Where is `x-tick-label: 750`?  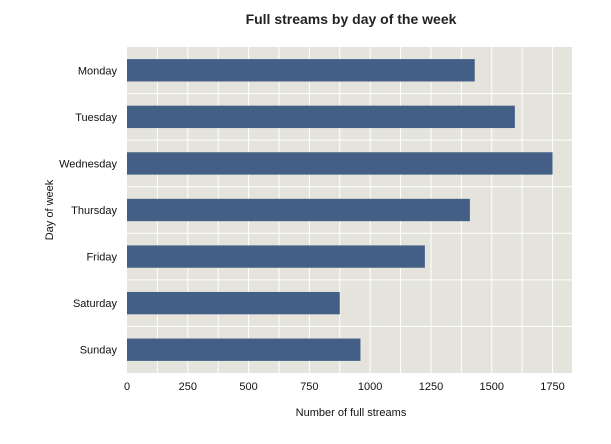
x-tick-label: 750 is located at coordinates (309, 387).